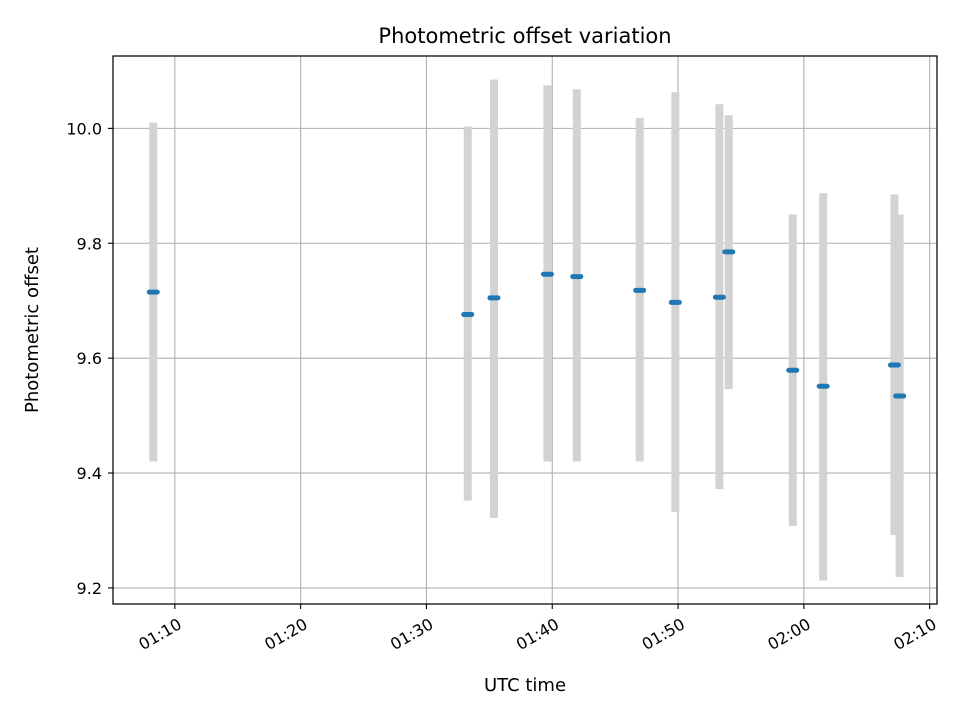 The height and width of the screenshot is (720, 960). I want to click on y-tick-label: 9.8, so click(89, 243).